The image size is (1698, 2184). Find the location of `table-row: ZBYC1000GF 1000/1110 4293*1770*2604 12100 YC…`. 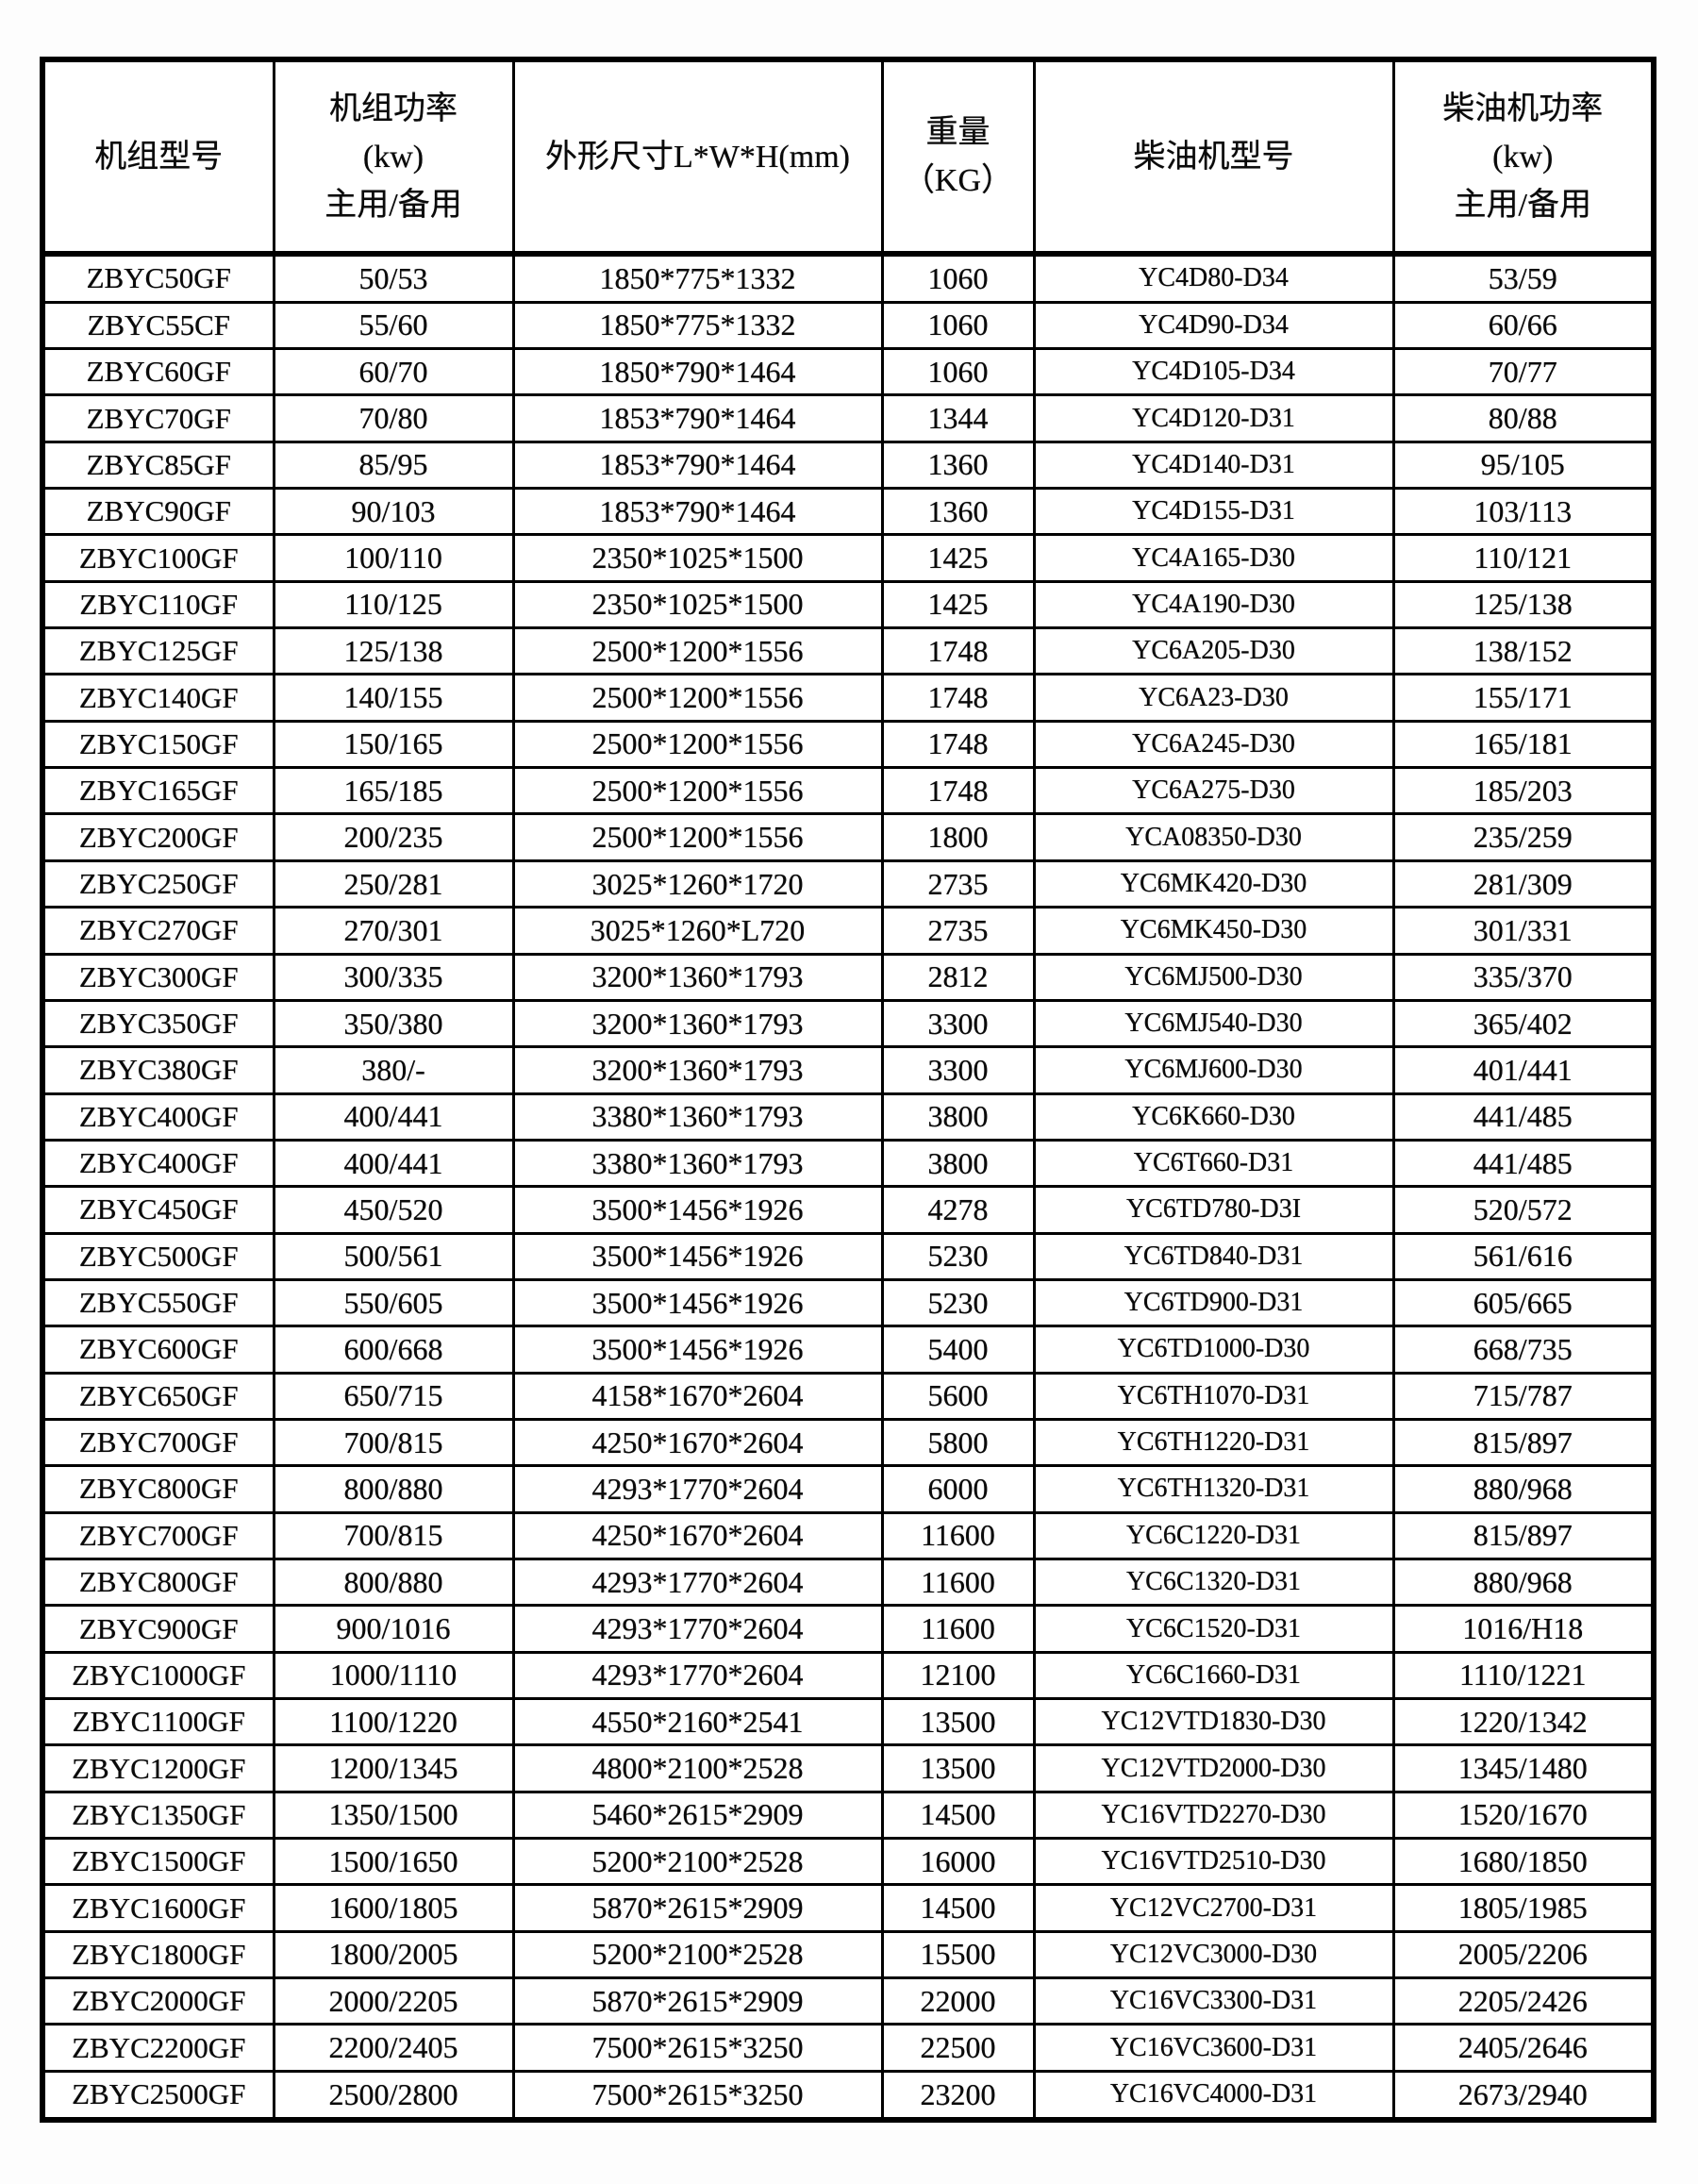

table-row: ZBYC1000GF 1000/1110 4293*1770*2604 12100 YC… is located at coordinates (848, 1675).